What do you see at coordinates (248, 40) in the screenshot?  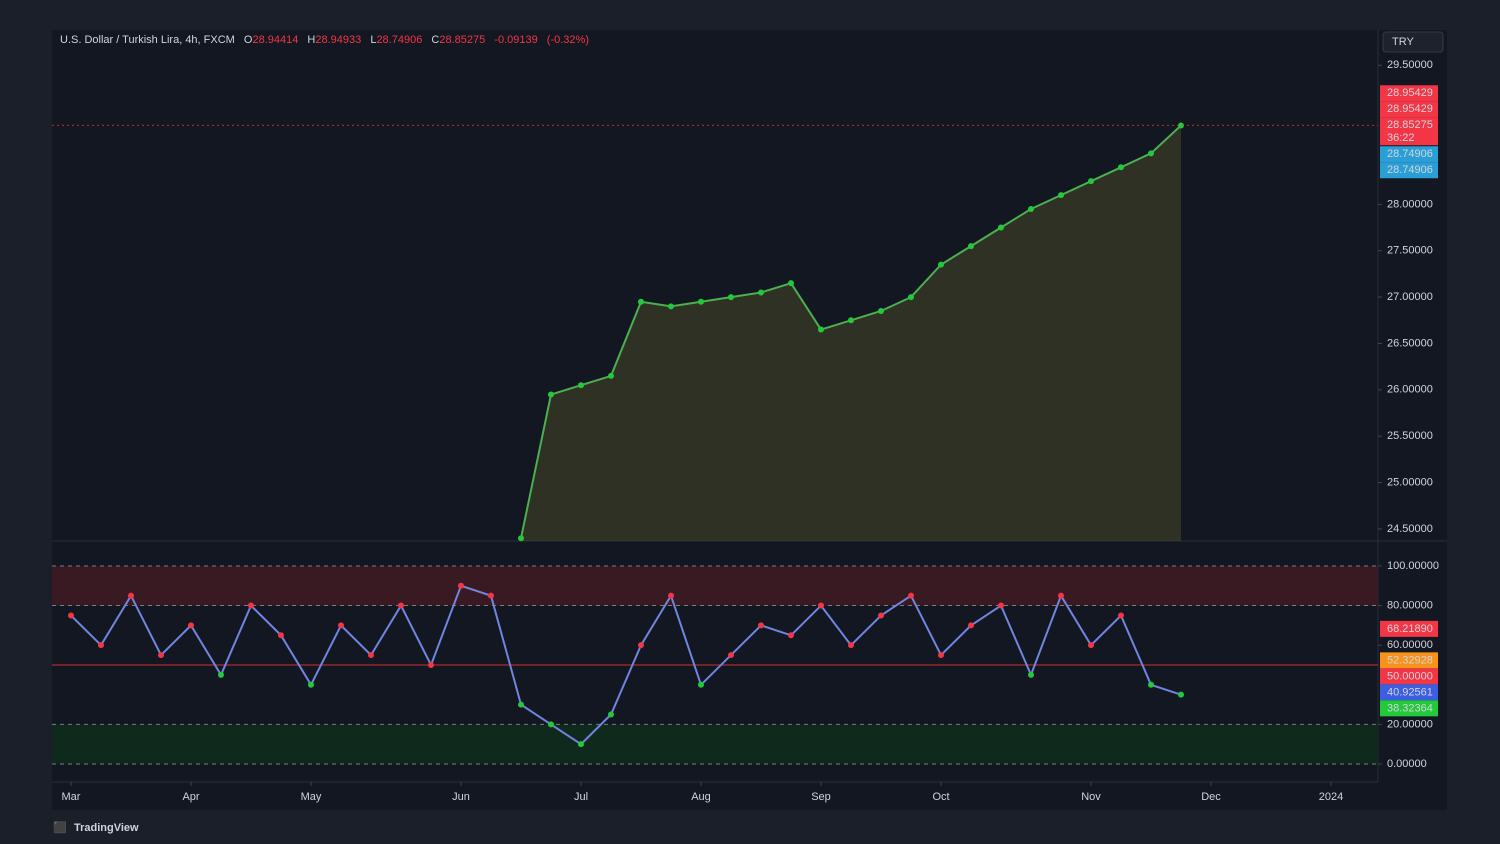 I see `ohlc-label: O` at bounding box center [248, 40].